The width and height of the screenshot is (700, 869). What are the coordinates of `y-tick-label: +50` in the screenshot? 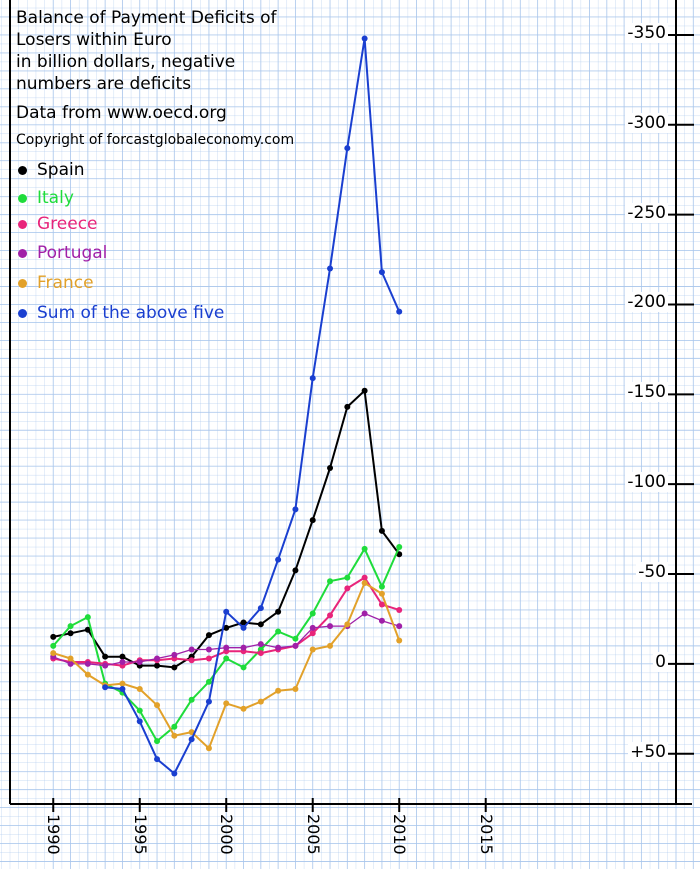 It's located at (648, 751).